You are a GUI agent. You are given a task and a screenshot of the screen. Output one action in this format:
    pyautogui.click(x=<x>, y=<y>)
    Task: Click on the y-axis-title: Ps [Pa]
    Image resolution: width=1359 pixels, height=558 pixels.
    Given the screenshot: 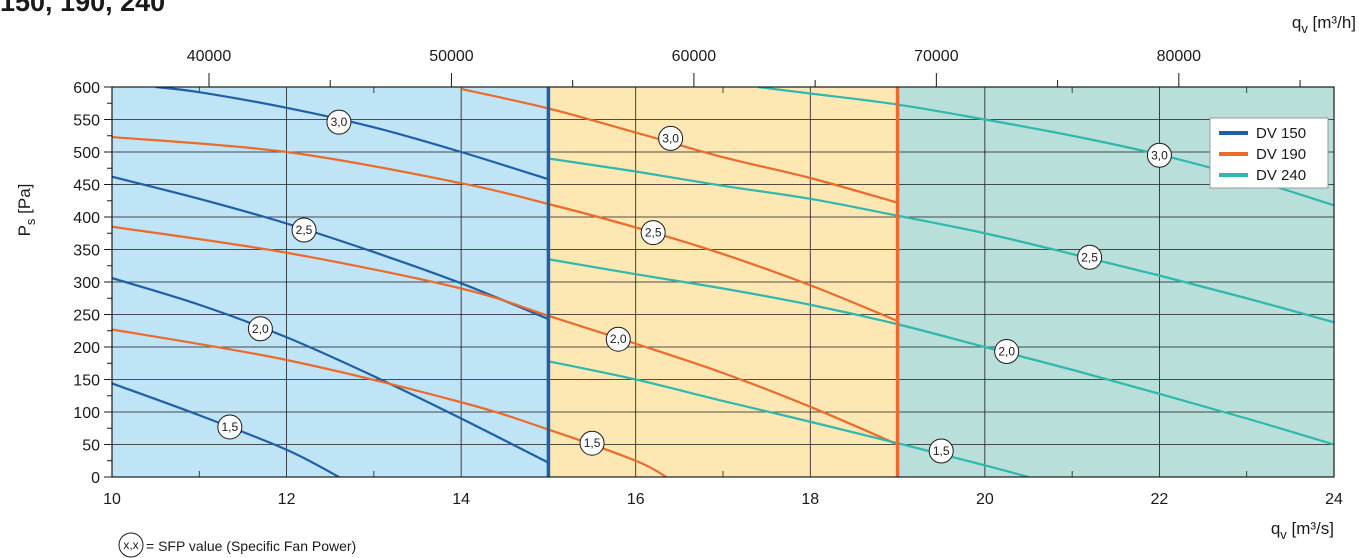 What is the action you would take?
    pyautogui.click(x=26, y=210)
    